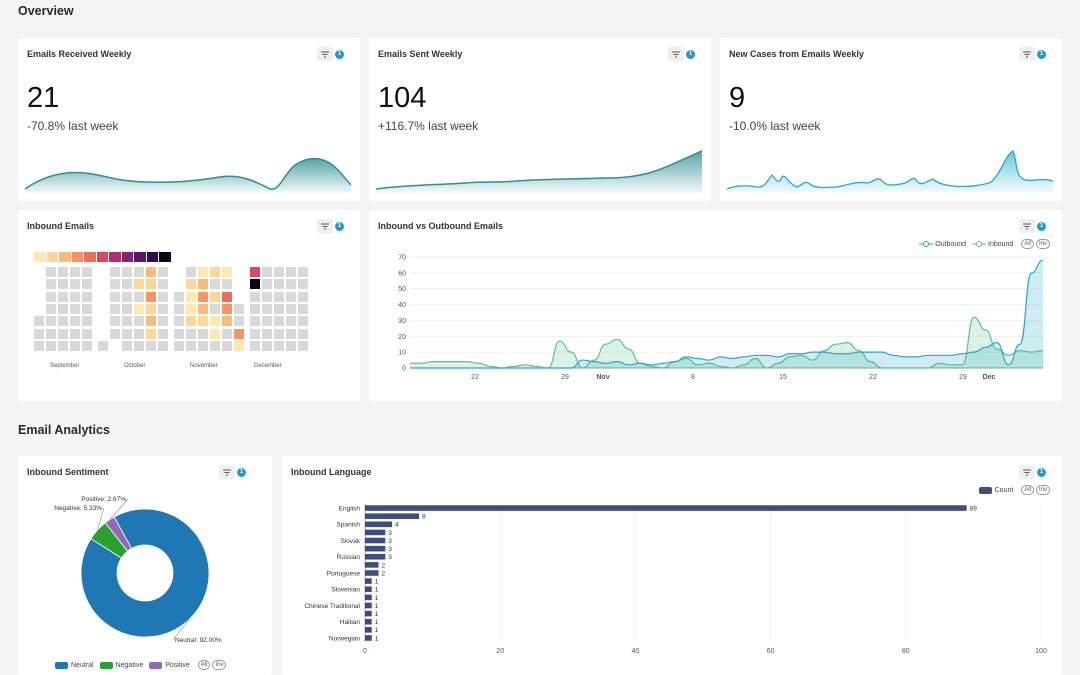 The image size is (1080, 675). What do you see at coordinates (726, 314) in the screenshot?
I see `series-line-outbound` at bounding box center [726, 314].